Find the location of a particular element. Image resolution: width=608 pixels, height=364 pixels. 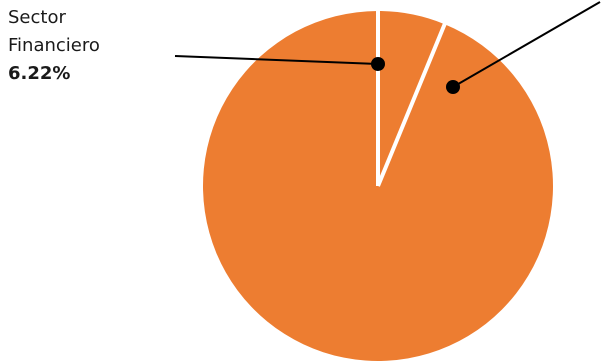

slice-value-label: 6.22% is located at coordinates (39, 73).